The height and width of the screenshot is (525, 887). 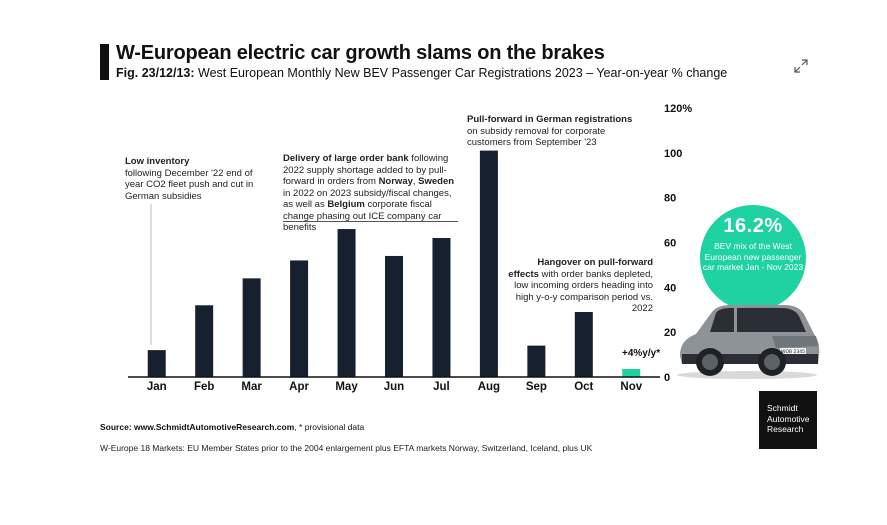 What do you see at coordinates (793, 352) in the screenshot?
I see `car-plate: WOB 2345` at bounding box center [793, 352].